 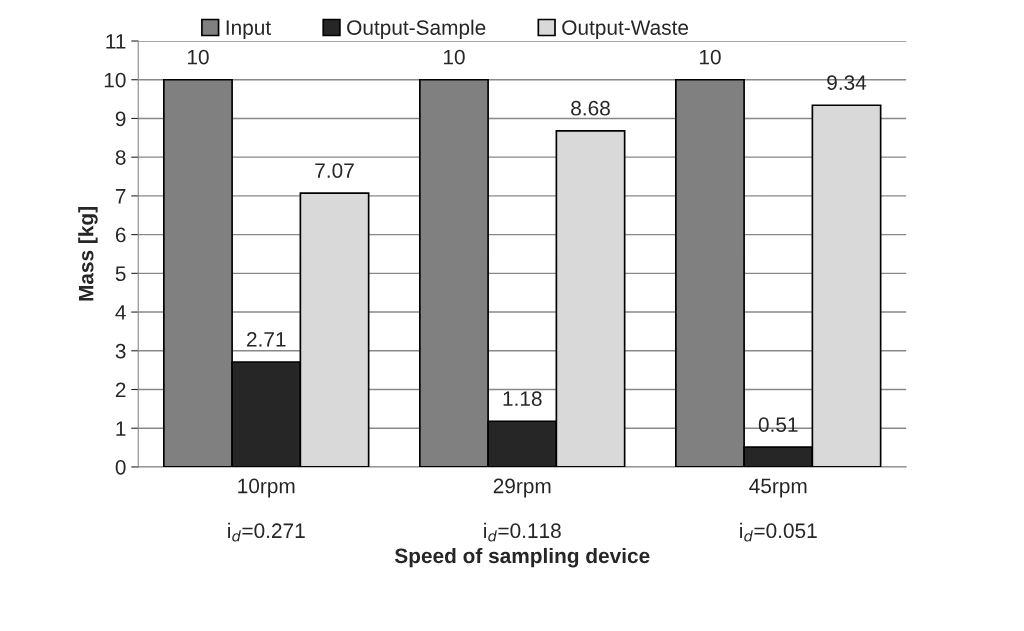 What do you see at coordinates (120, 312) in the screenshot?
I see `y-tick-label: 4` at bounding box center [120, 312].